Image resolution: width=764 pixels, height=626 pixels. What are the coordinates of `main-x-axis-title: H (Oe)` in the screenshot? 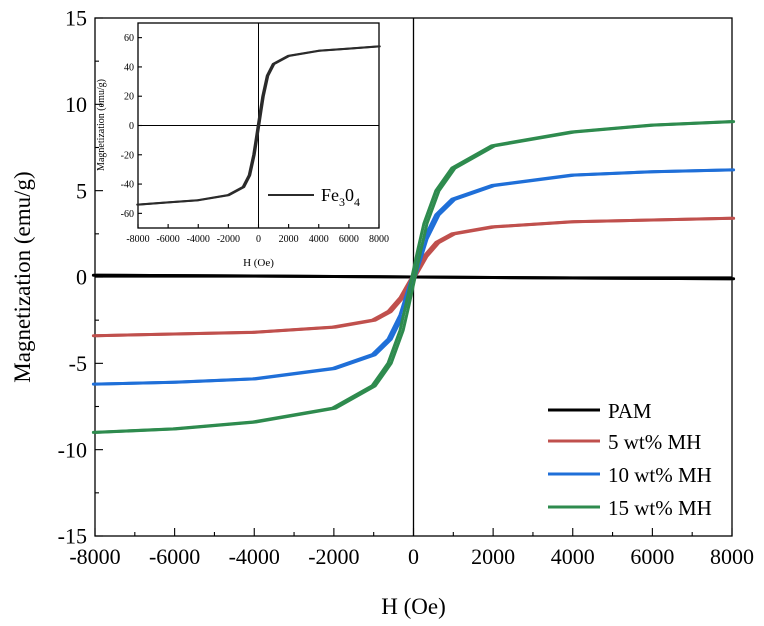 It's located at (413, 606).